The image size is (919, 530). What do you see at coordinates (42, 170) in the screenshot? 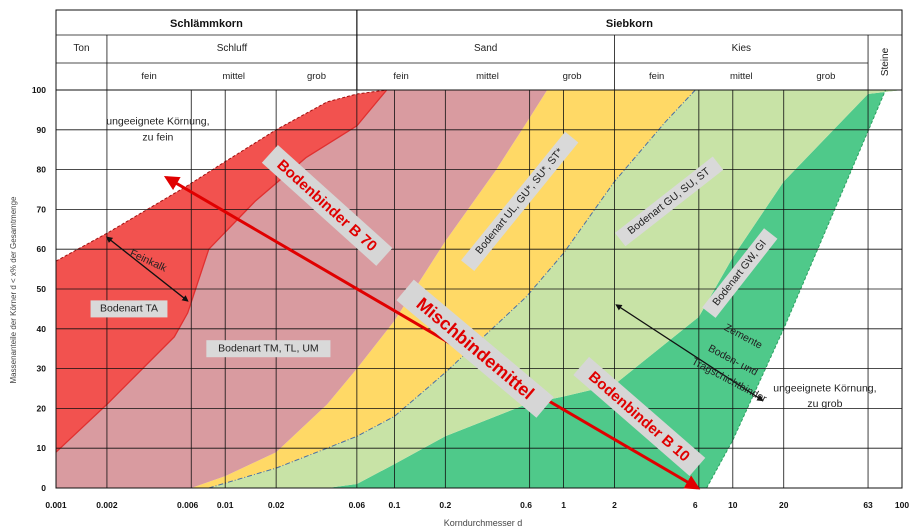
I see `y-tick-label: 80` at bounding box center [42, 170].